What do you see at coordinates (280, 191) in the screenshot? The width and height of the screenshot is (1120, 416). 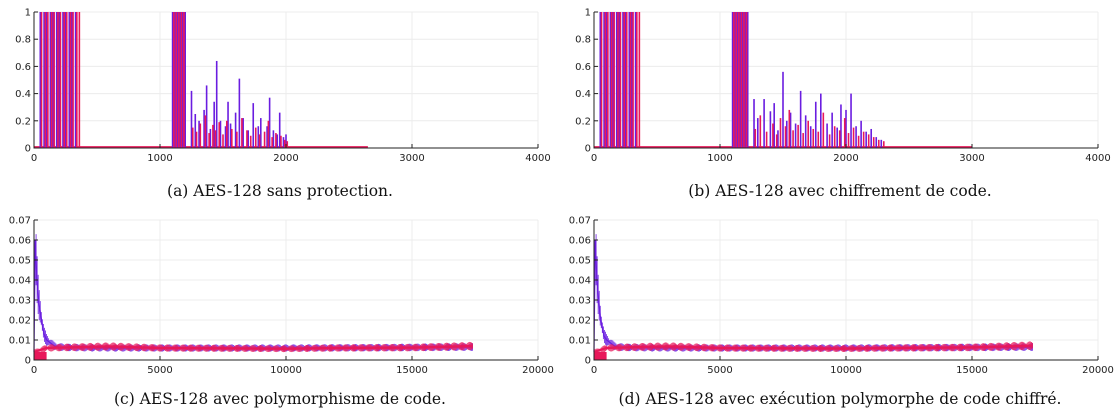 I see `caption-a: (a) AES-128 sans protection.` at bounding box center [280, 191].